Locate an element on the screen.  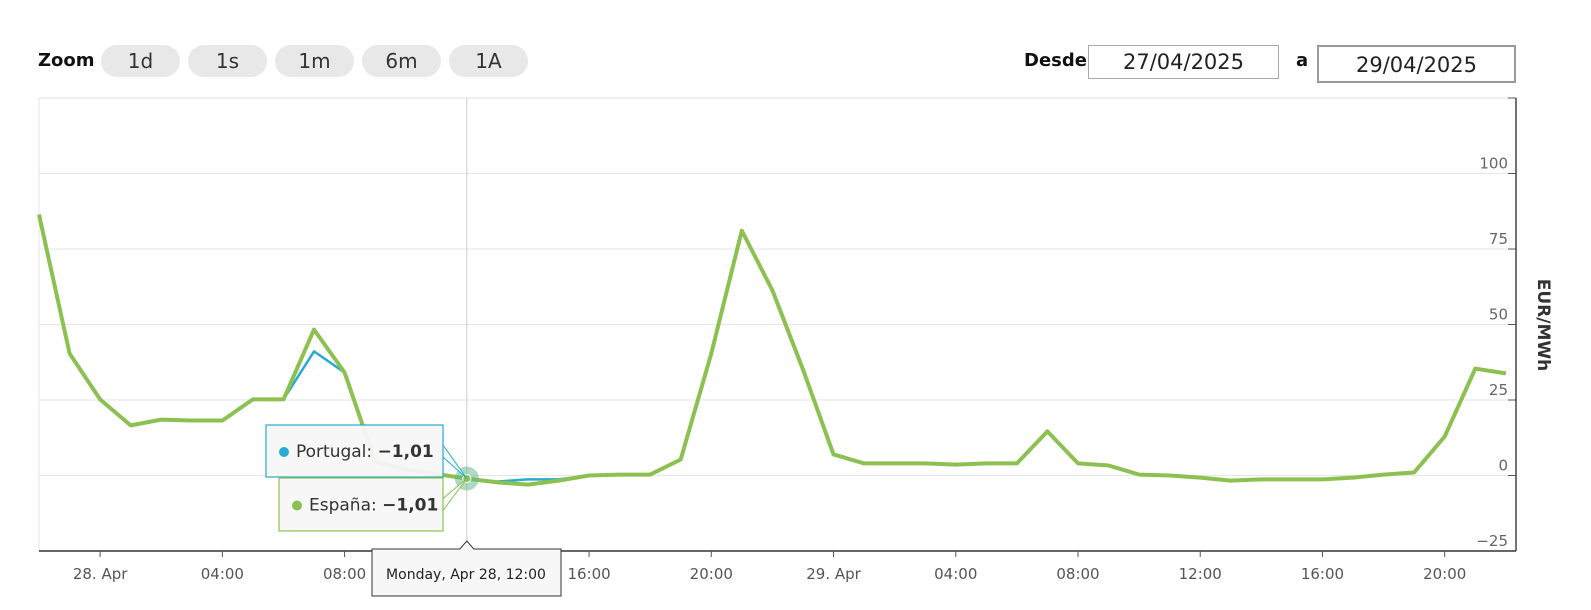
tooltip-series-name: Portugal is located at coordinates (331, 452).